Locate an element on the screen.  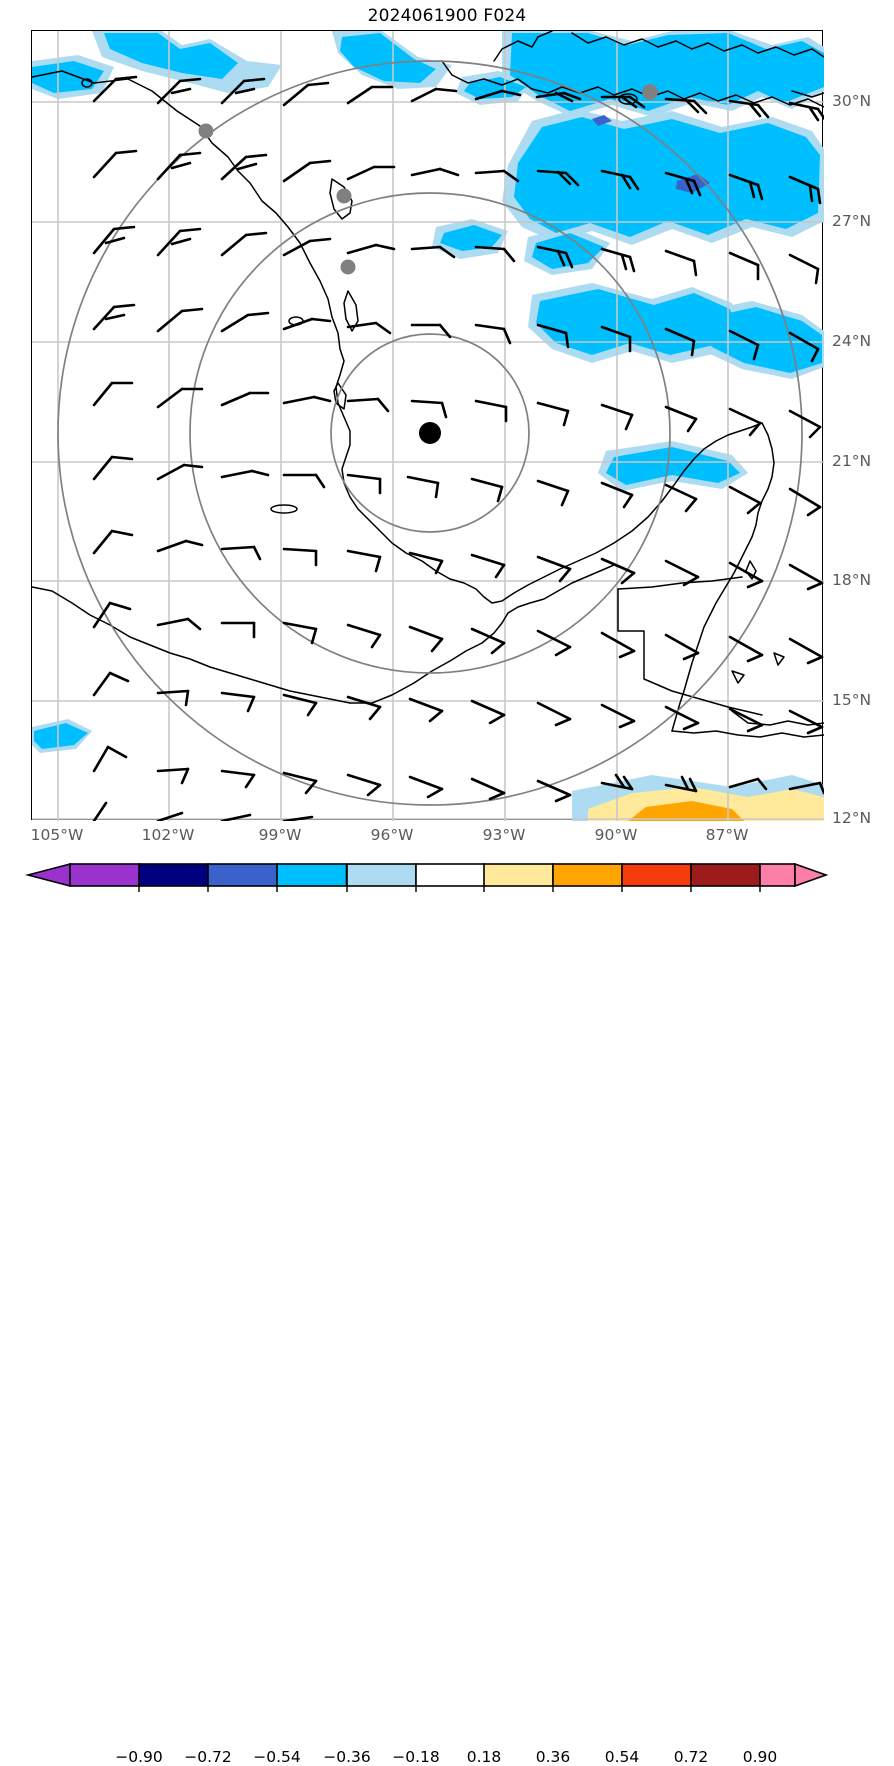
storm-center-marker is located at coordinates (430, 433).